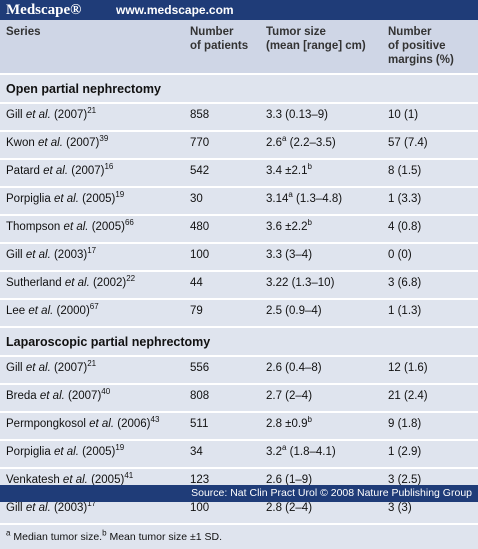  Describe the element at coordinates (155, 420) in the screenshot. I see `superscript: 43` at that location.